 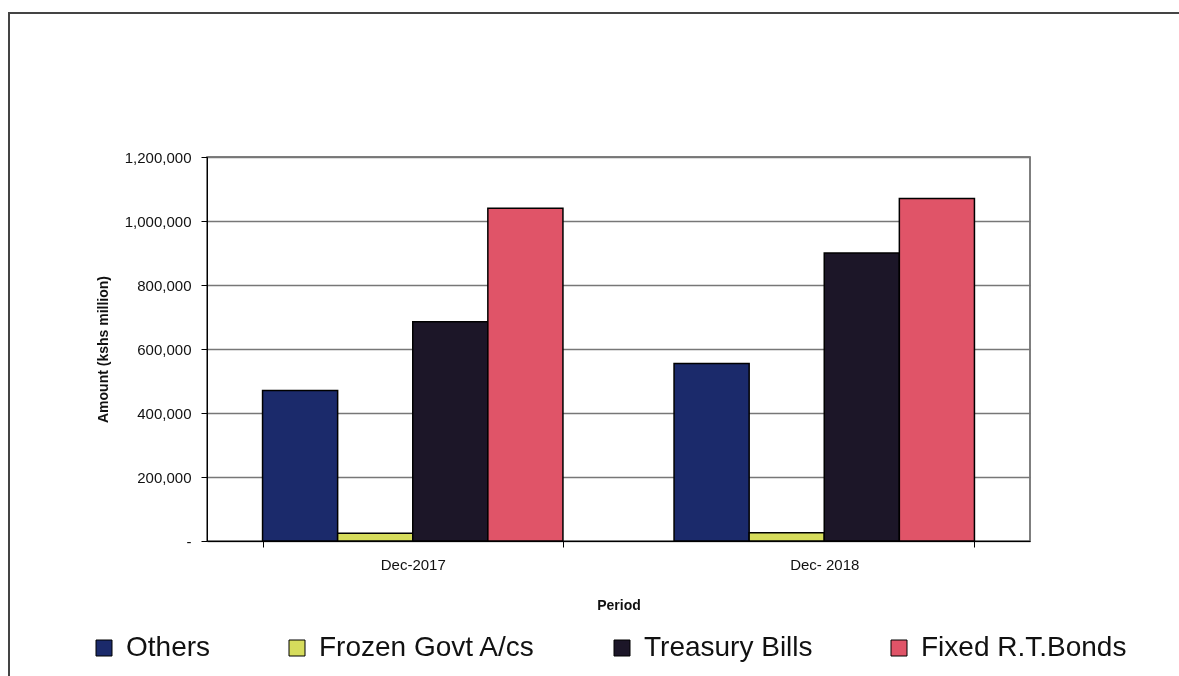 What do you see at coordinates (1024, 646) in the screenshot?
I see `legend-label: Fixed R.T.Bonds` at bounding box center [1024, 646].